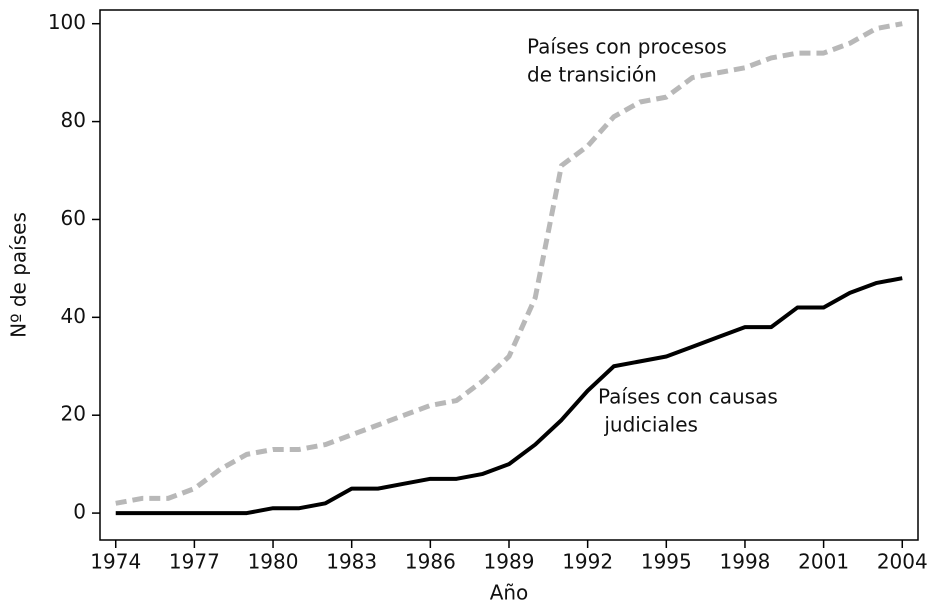 The height and width of the screenshot is (612, 928). I want to click on x-tick-label: 2004, so click(902, 562).